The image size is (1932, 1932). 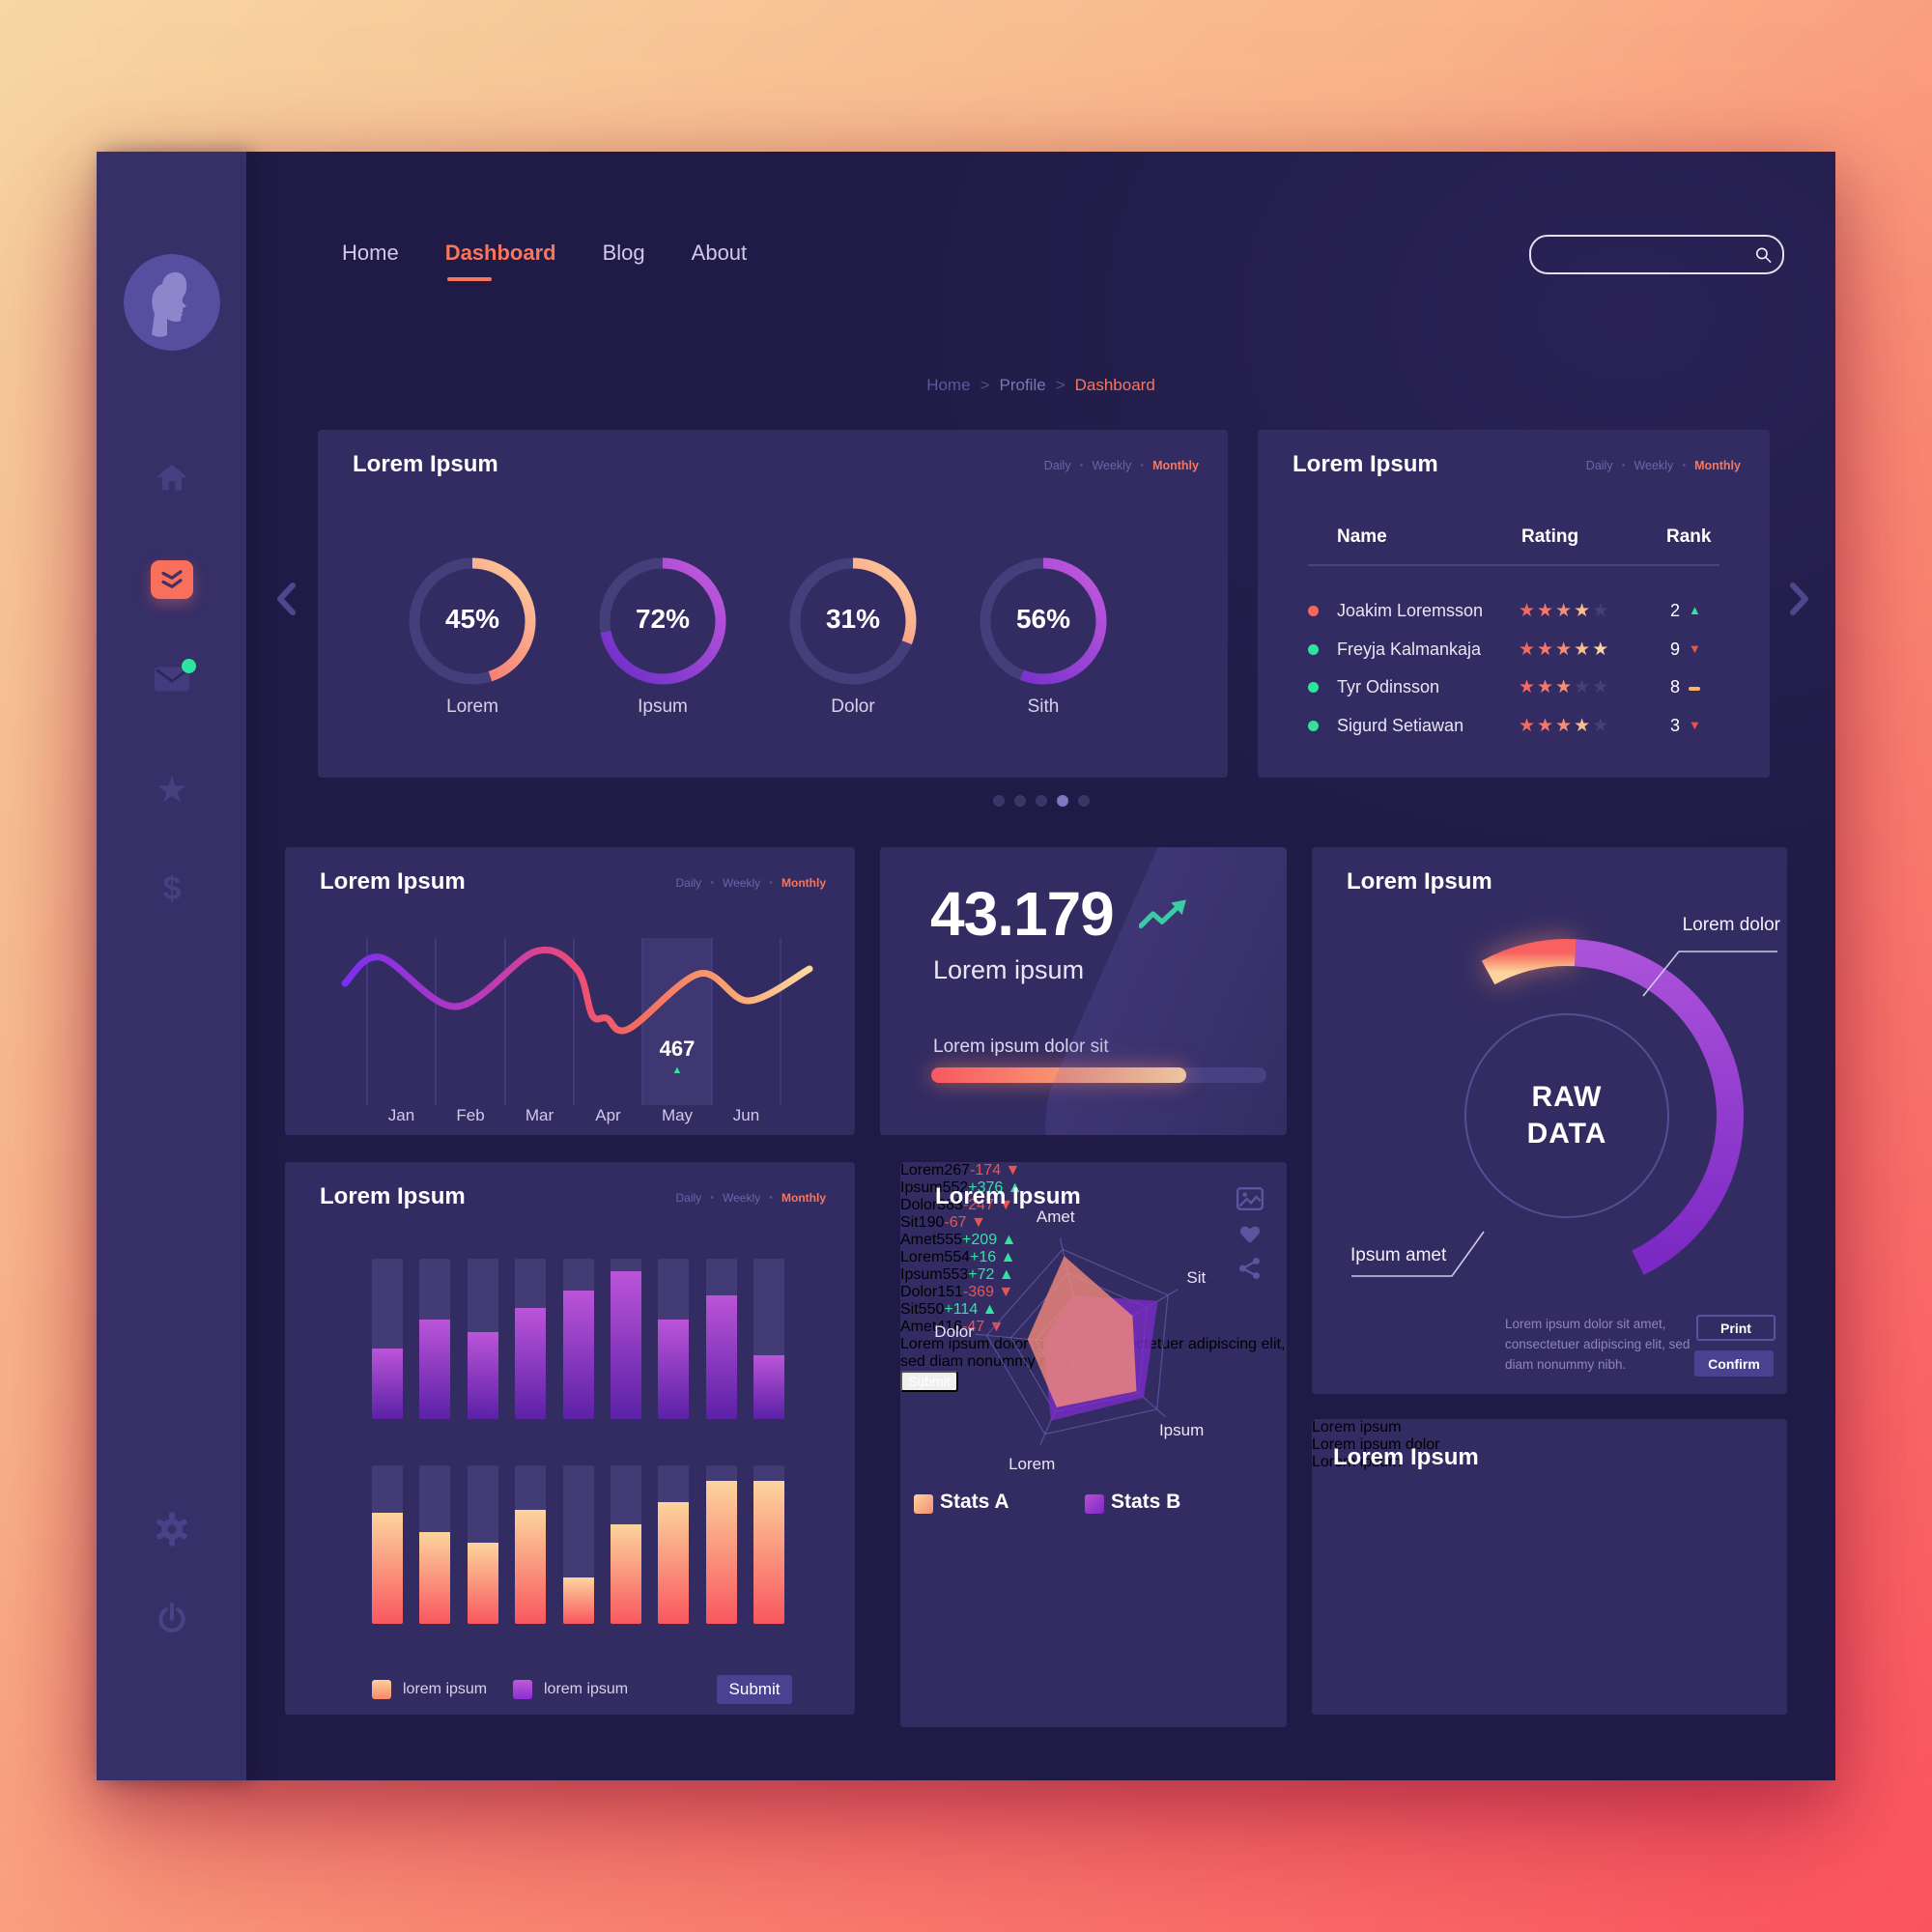 I want to click on stats-b-title: Stats B, so click(x=1146, y=1502).